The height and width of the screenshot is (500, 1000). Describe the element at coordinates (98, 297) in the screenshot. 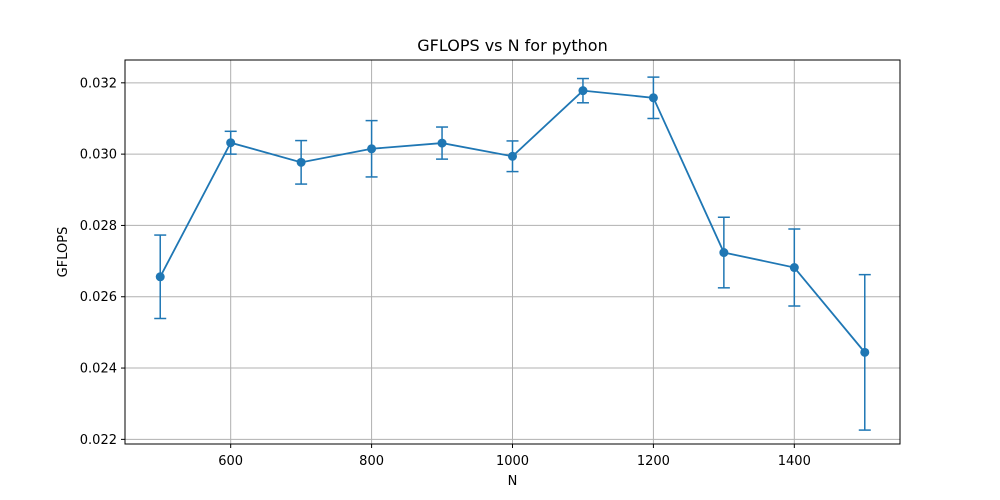

I see `y-tick-label: 0.026` at that location.